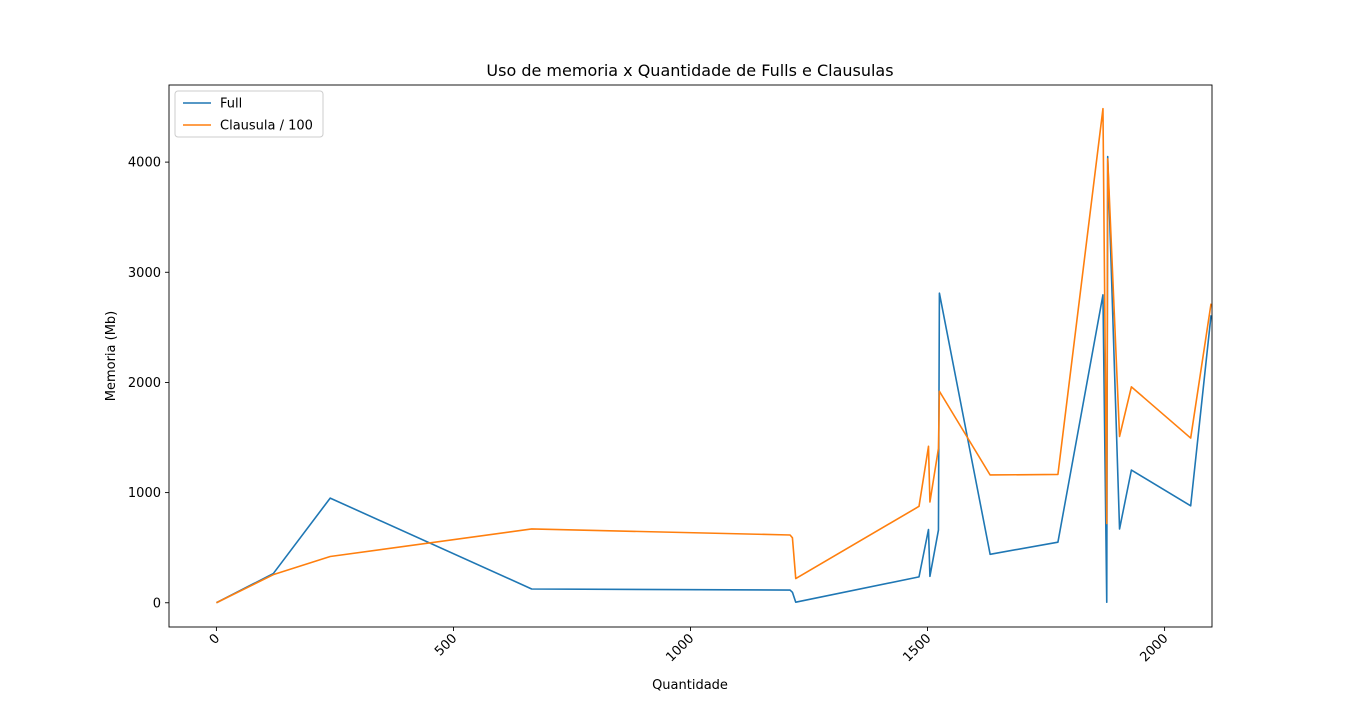  What do you see at coordinates (144, 163) in the screenshot?
I see `y-tick-label-4: 4000` at bounding box center [144, 163].